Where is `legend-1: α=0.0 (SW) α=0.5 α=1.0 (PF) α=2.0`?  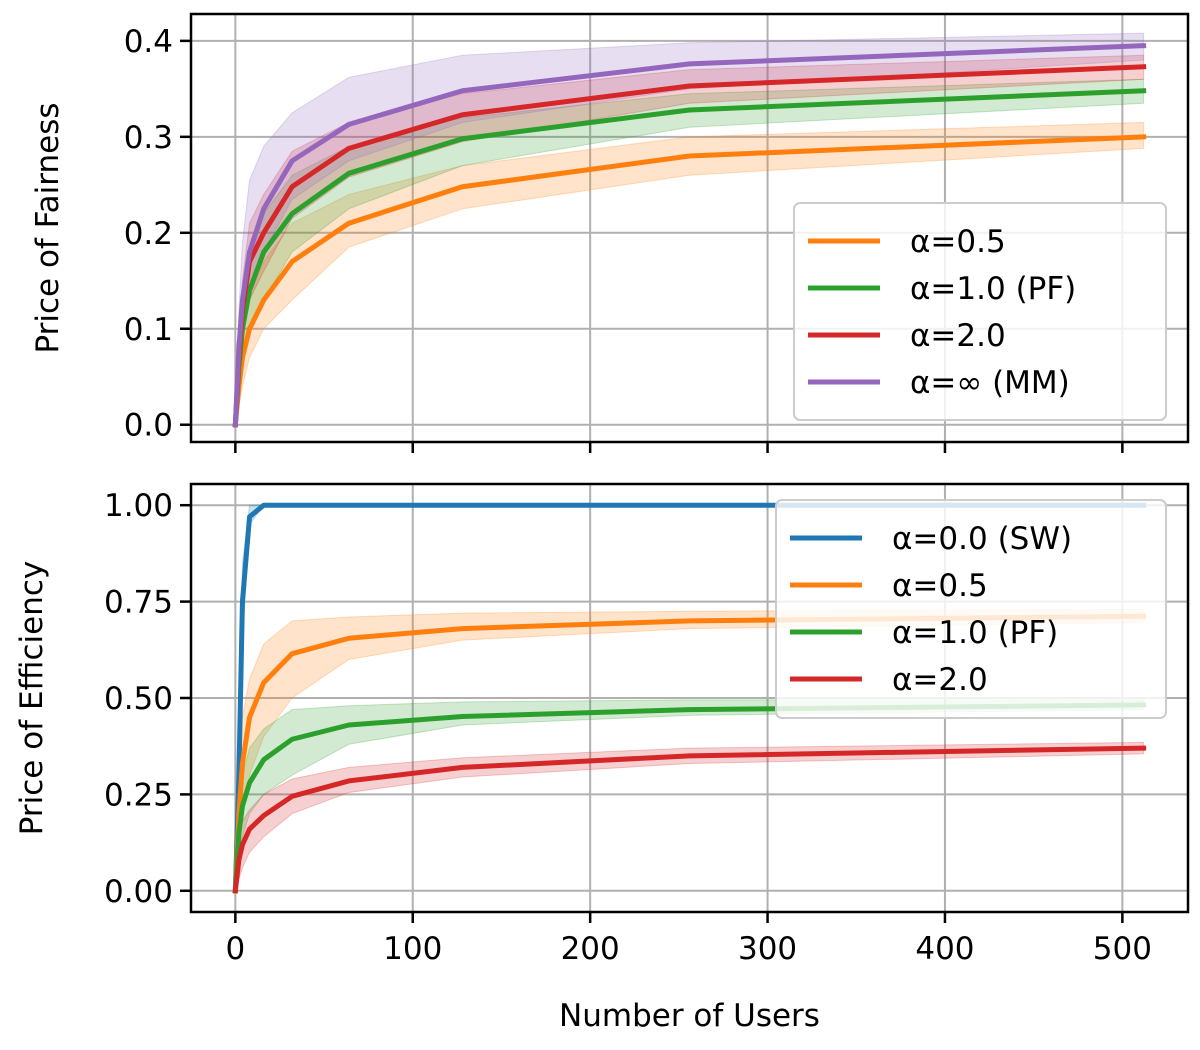 legend-1: α=0.0 (SW) α=0.5 α=1.0 (PF) α=2.0 is located at coordinates (971, 609).